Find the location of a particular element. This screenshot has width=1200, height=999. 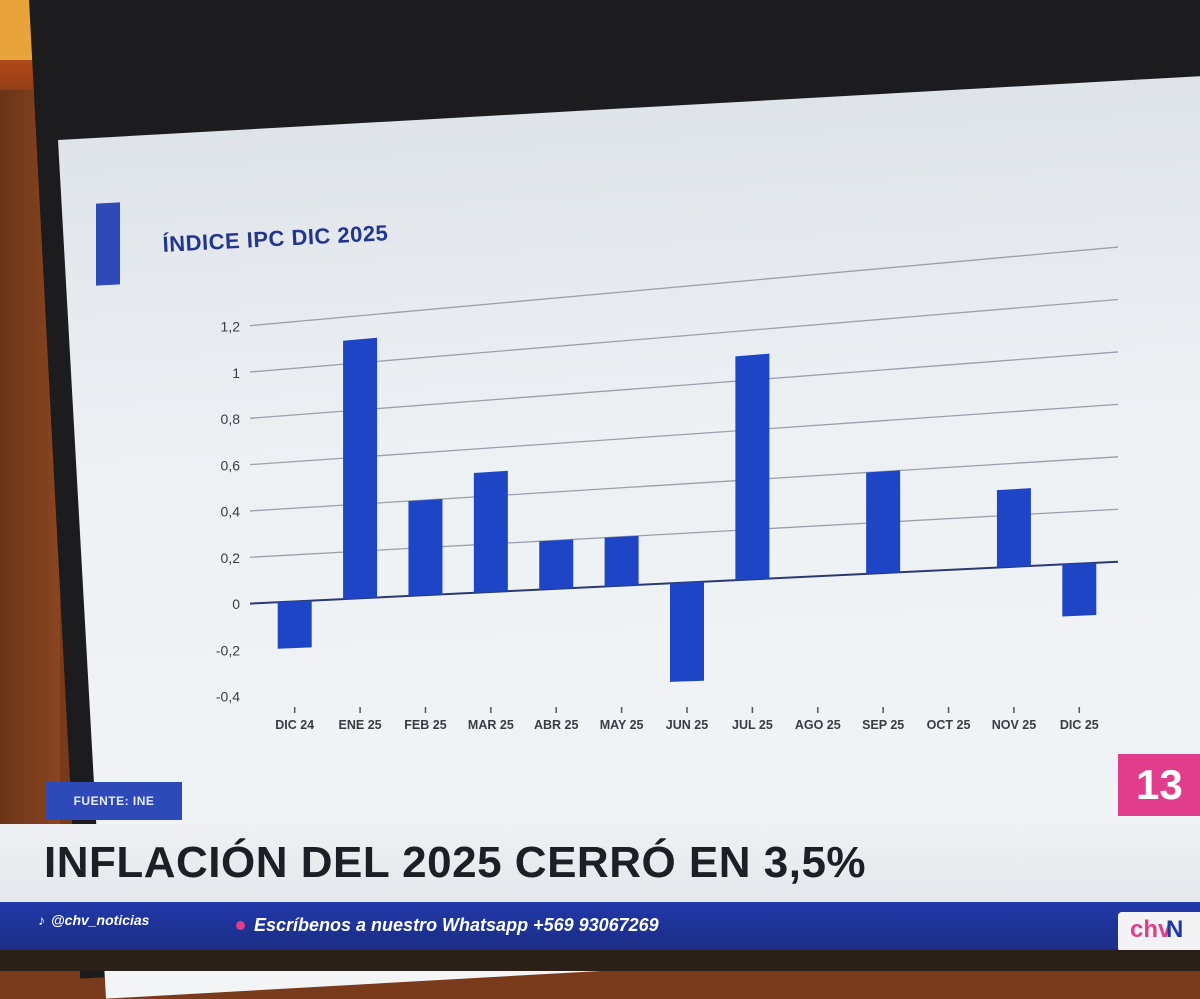

channel-logo: chv N is located at coordinates (1159, 932).